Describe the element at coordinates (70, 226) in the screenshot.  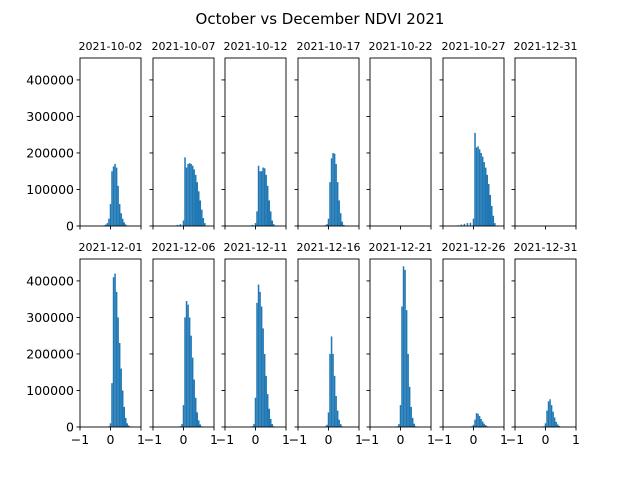
I see `y-tick-label: 0` at that location.